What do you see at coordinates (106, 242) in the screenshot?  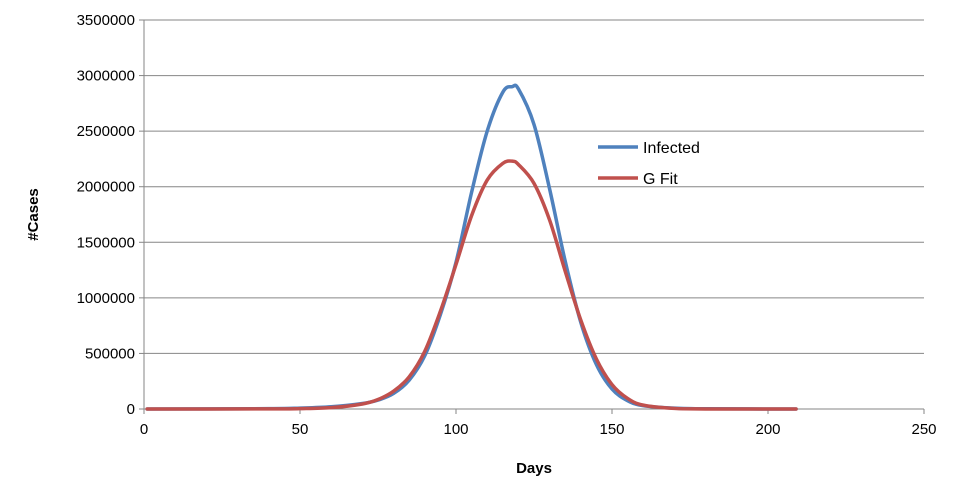 I see `y-tick-label: 1500000` at bounding box center [106, 242].